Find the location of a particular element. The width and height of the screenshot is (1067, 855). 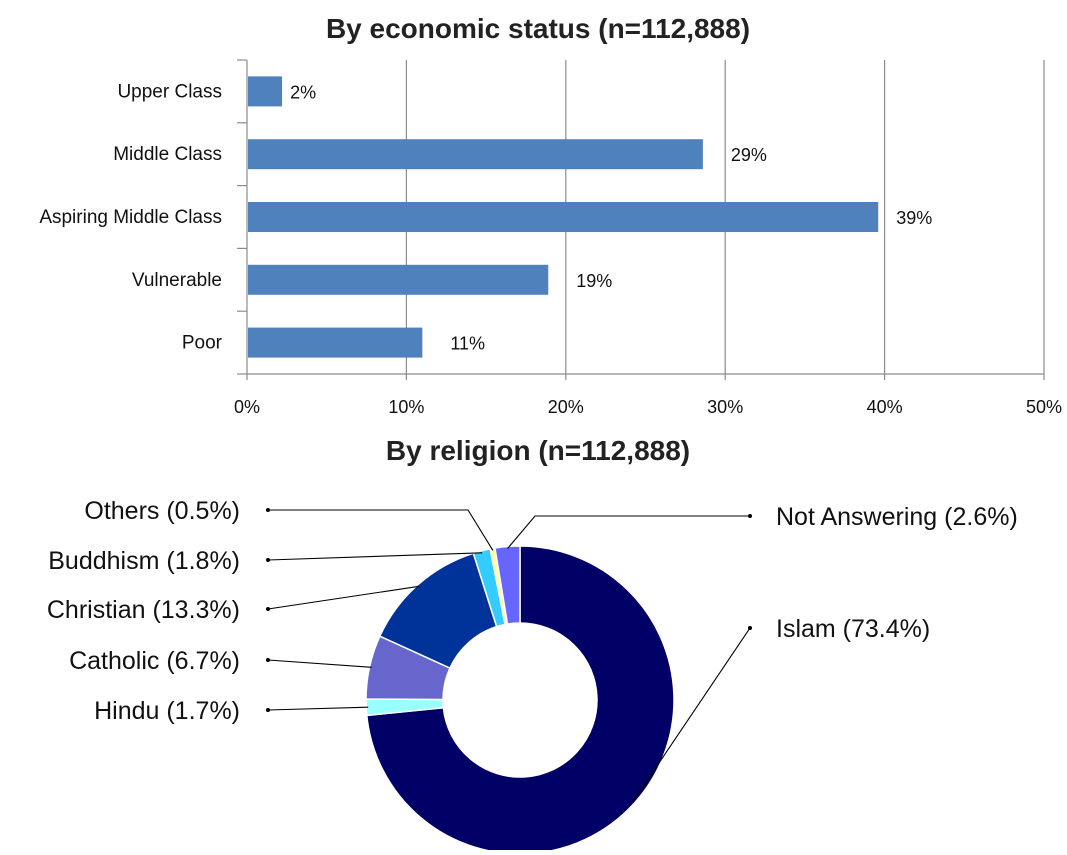

pie-chart-slices is located at coordinates (520, 700).